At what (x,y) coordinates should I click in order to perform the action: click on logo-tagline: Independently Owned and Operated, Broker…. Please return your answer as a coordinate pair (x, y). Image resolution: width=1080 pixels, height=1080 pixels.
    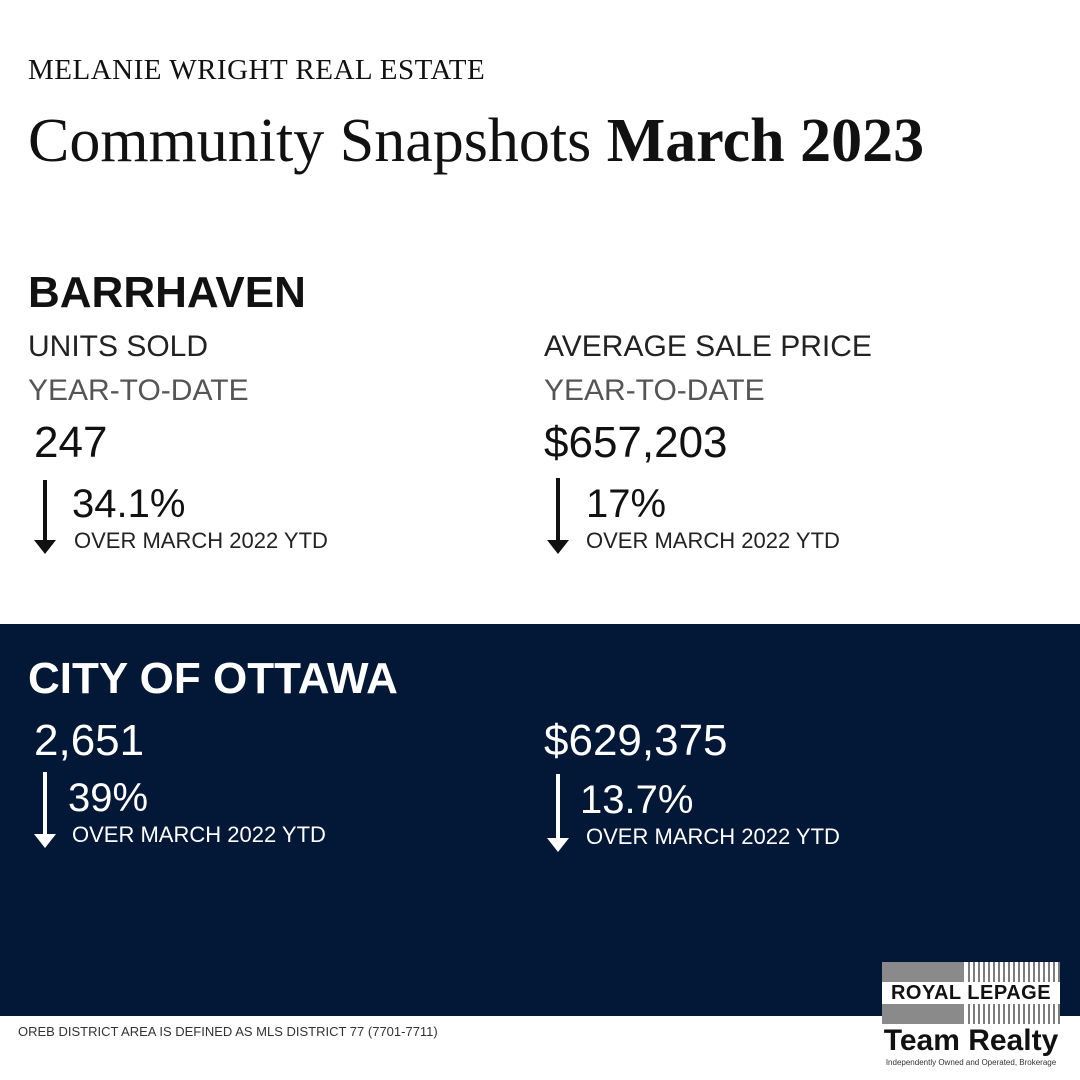
    Looking at the image, I should click on (971, 1062).